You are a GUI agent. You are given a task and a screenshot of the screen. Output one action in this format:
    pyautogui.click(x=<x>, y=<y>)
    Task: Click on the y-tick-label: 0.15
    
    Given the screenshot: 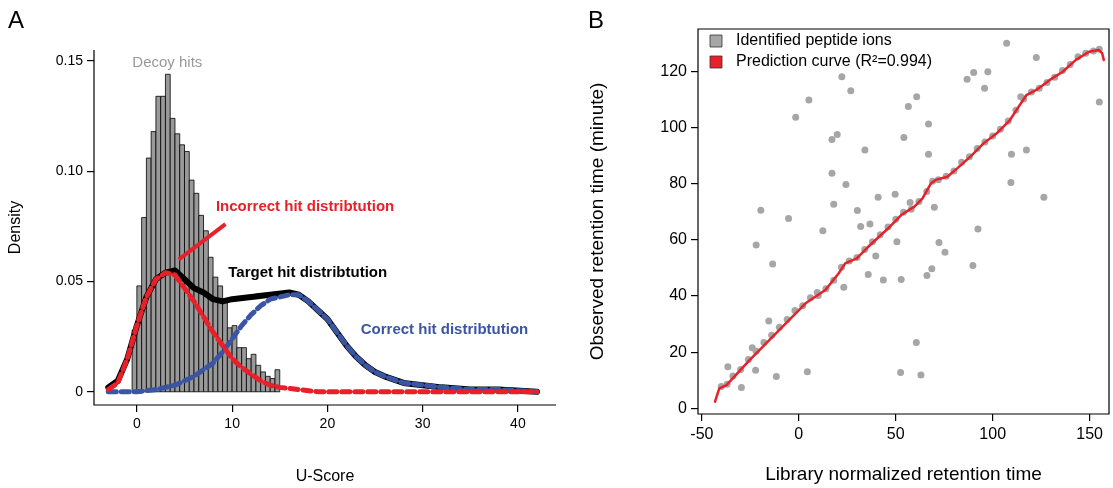 What is the action you would take?
    pyautogui.click(x=69, y=59)
    